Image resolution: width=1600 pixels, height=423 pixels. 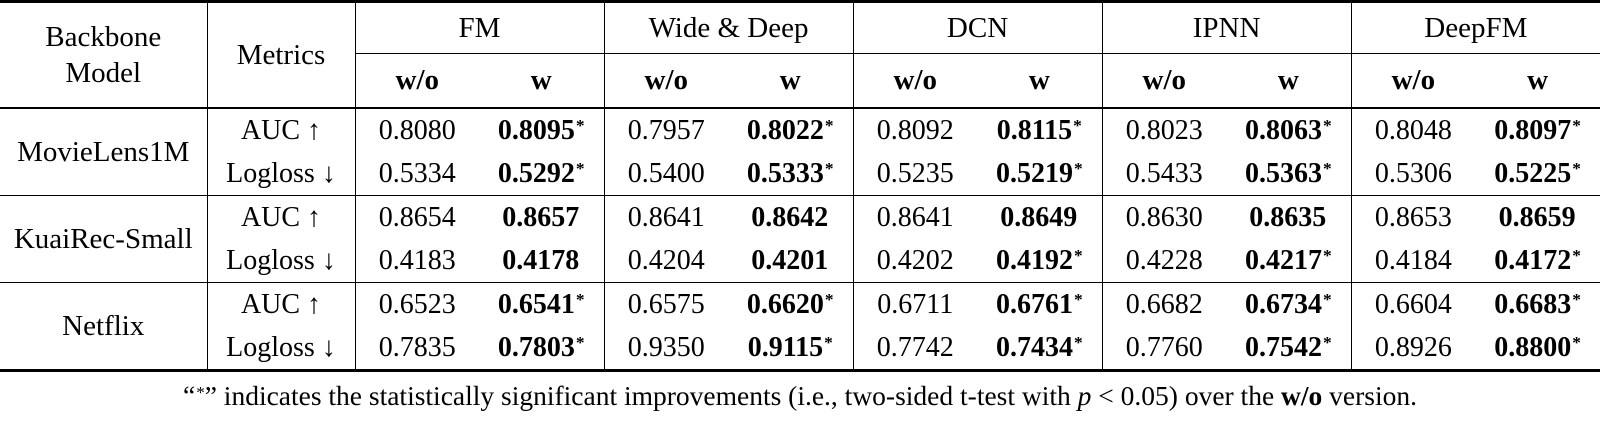 What do you see at coordinates (1302, 395) in the screenshot?
I see `footnote-wo: w/o` at bounding box center [1302, 395].